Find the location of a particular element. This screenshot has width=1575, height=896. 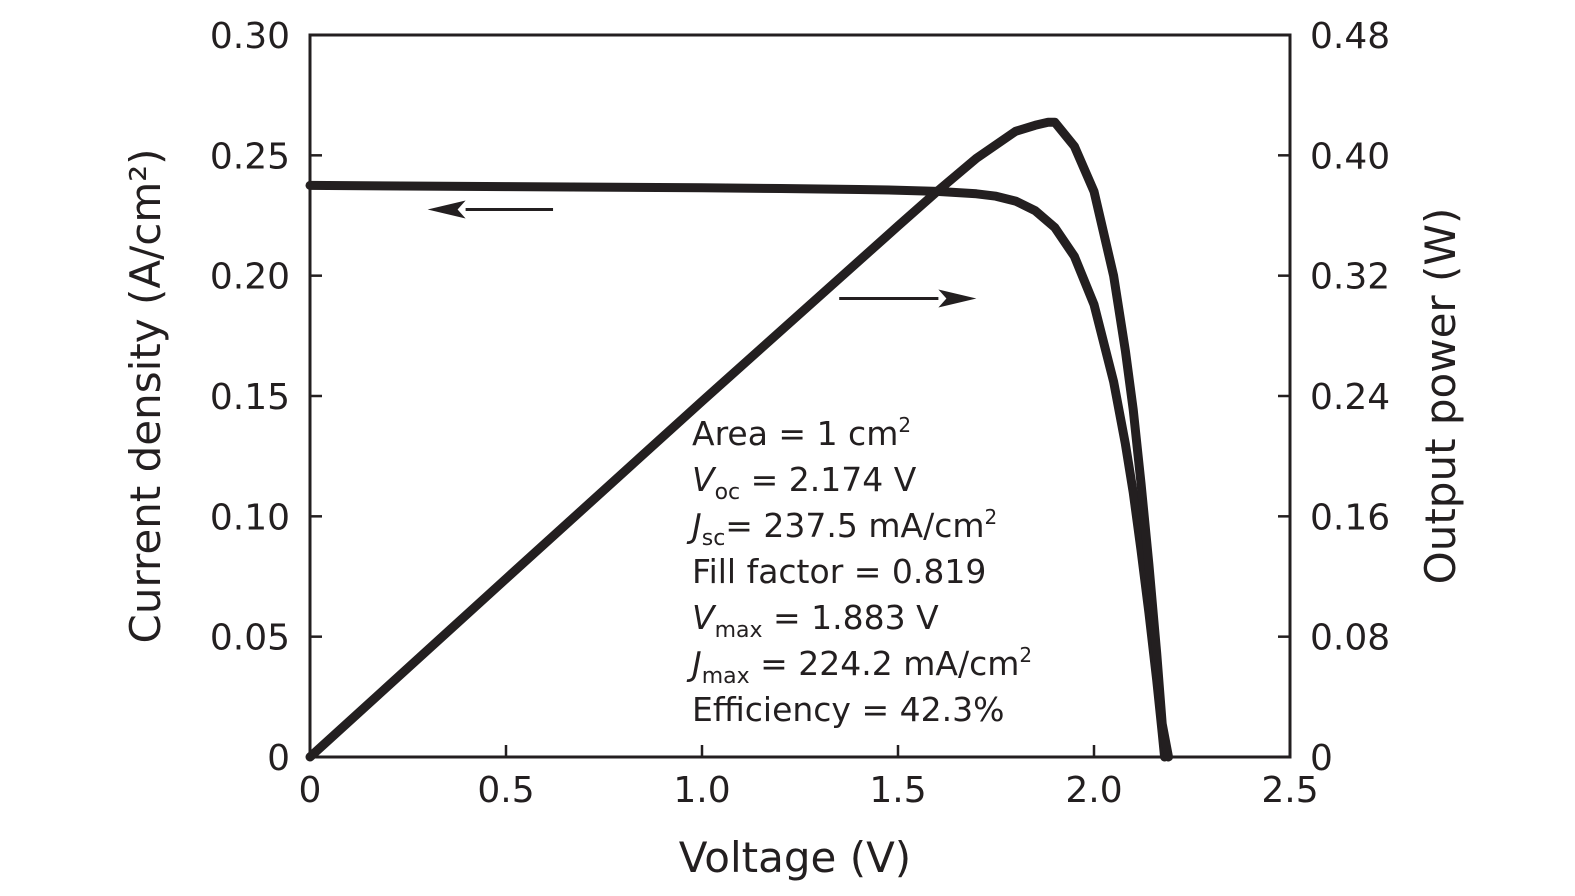

annotation-voc: Voc = 2.174 V is located at coordinates (804, 482).